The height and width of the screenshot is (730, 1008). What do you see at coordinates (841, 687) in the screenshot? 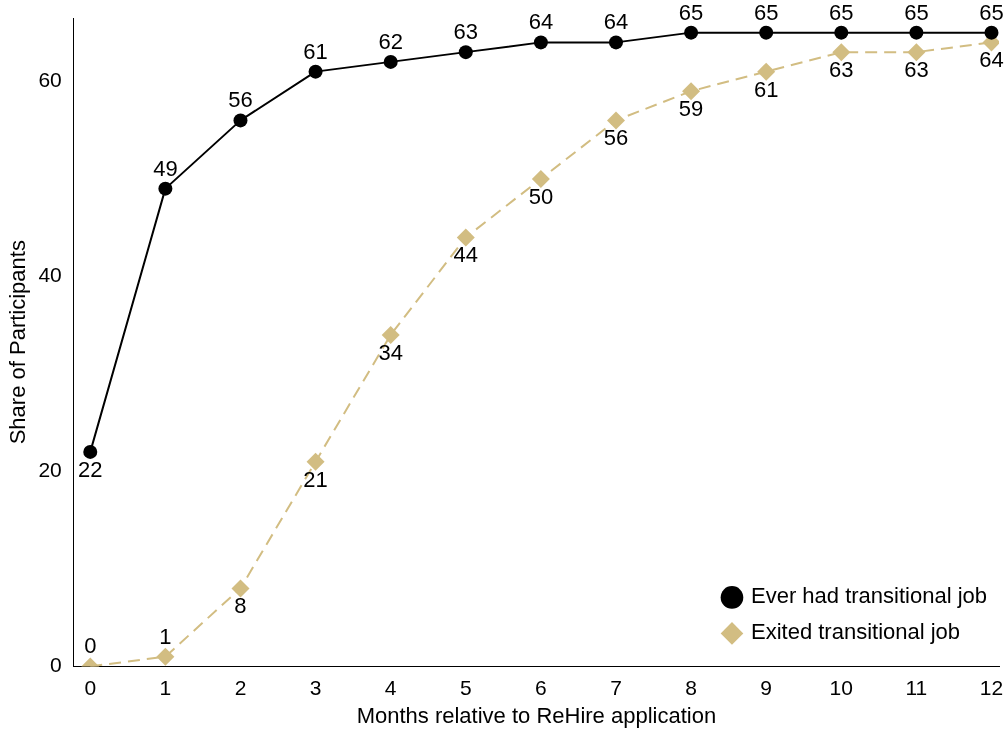
I see `x-tick-label: 10` at bounding box center [841, 687].